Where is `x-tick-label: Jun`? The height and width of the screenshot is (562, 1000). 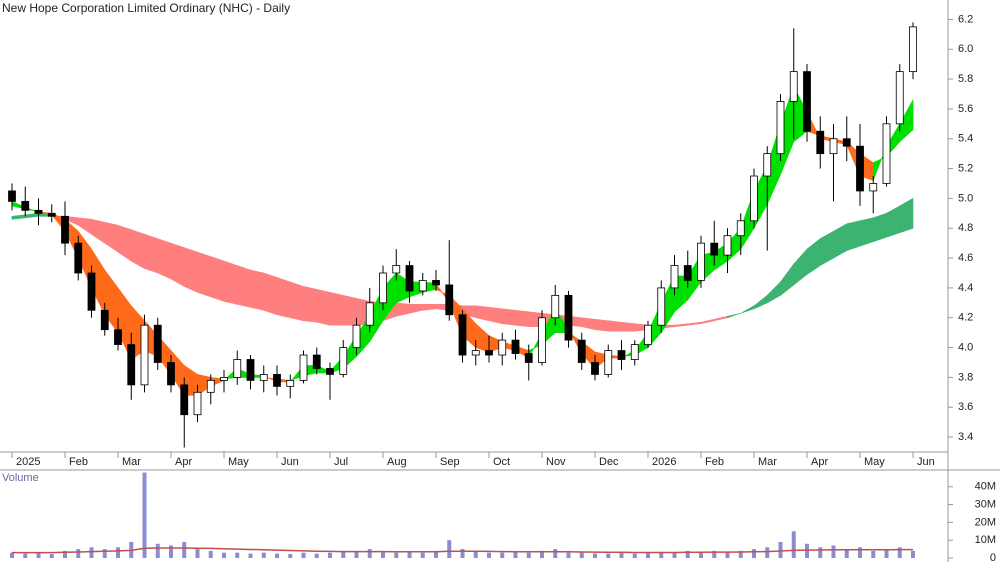 x-tick-label: Jun is located at coordinates (926, 462).